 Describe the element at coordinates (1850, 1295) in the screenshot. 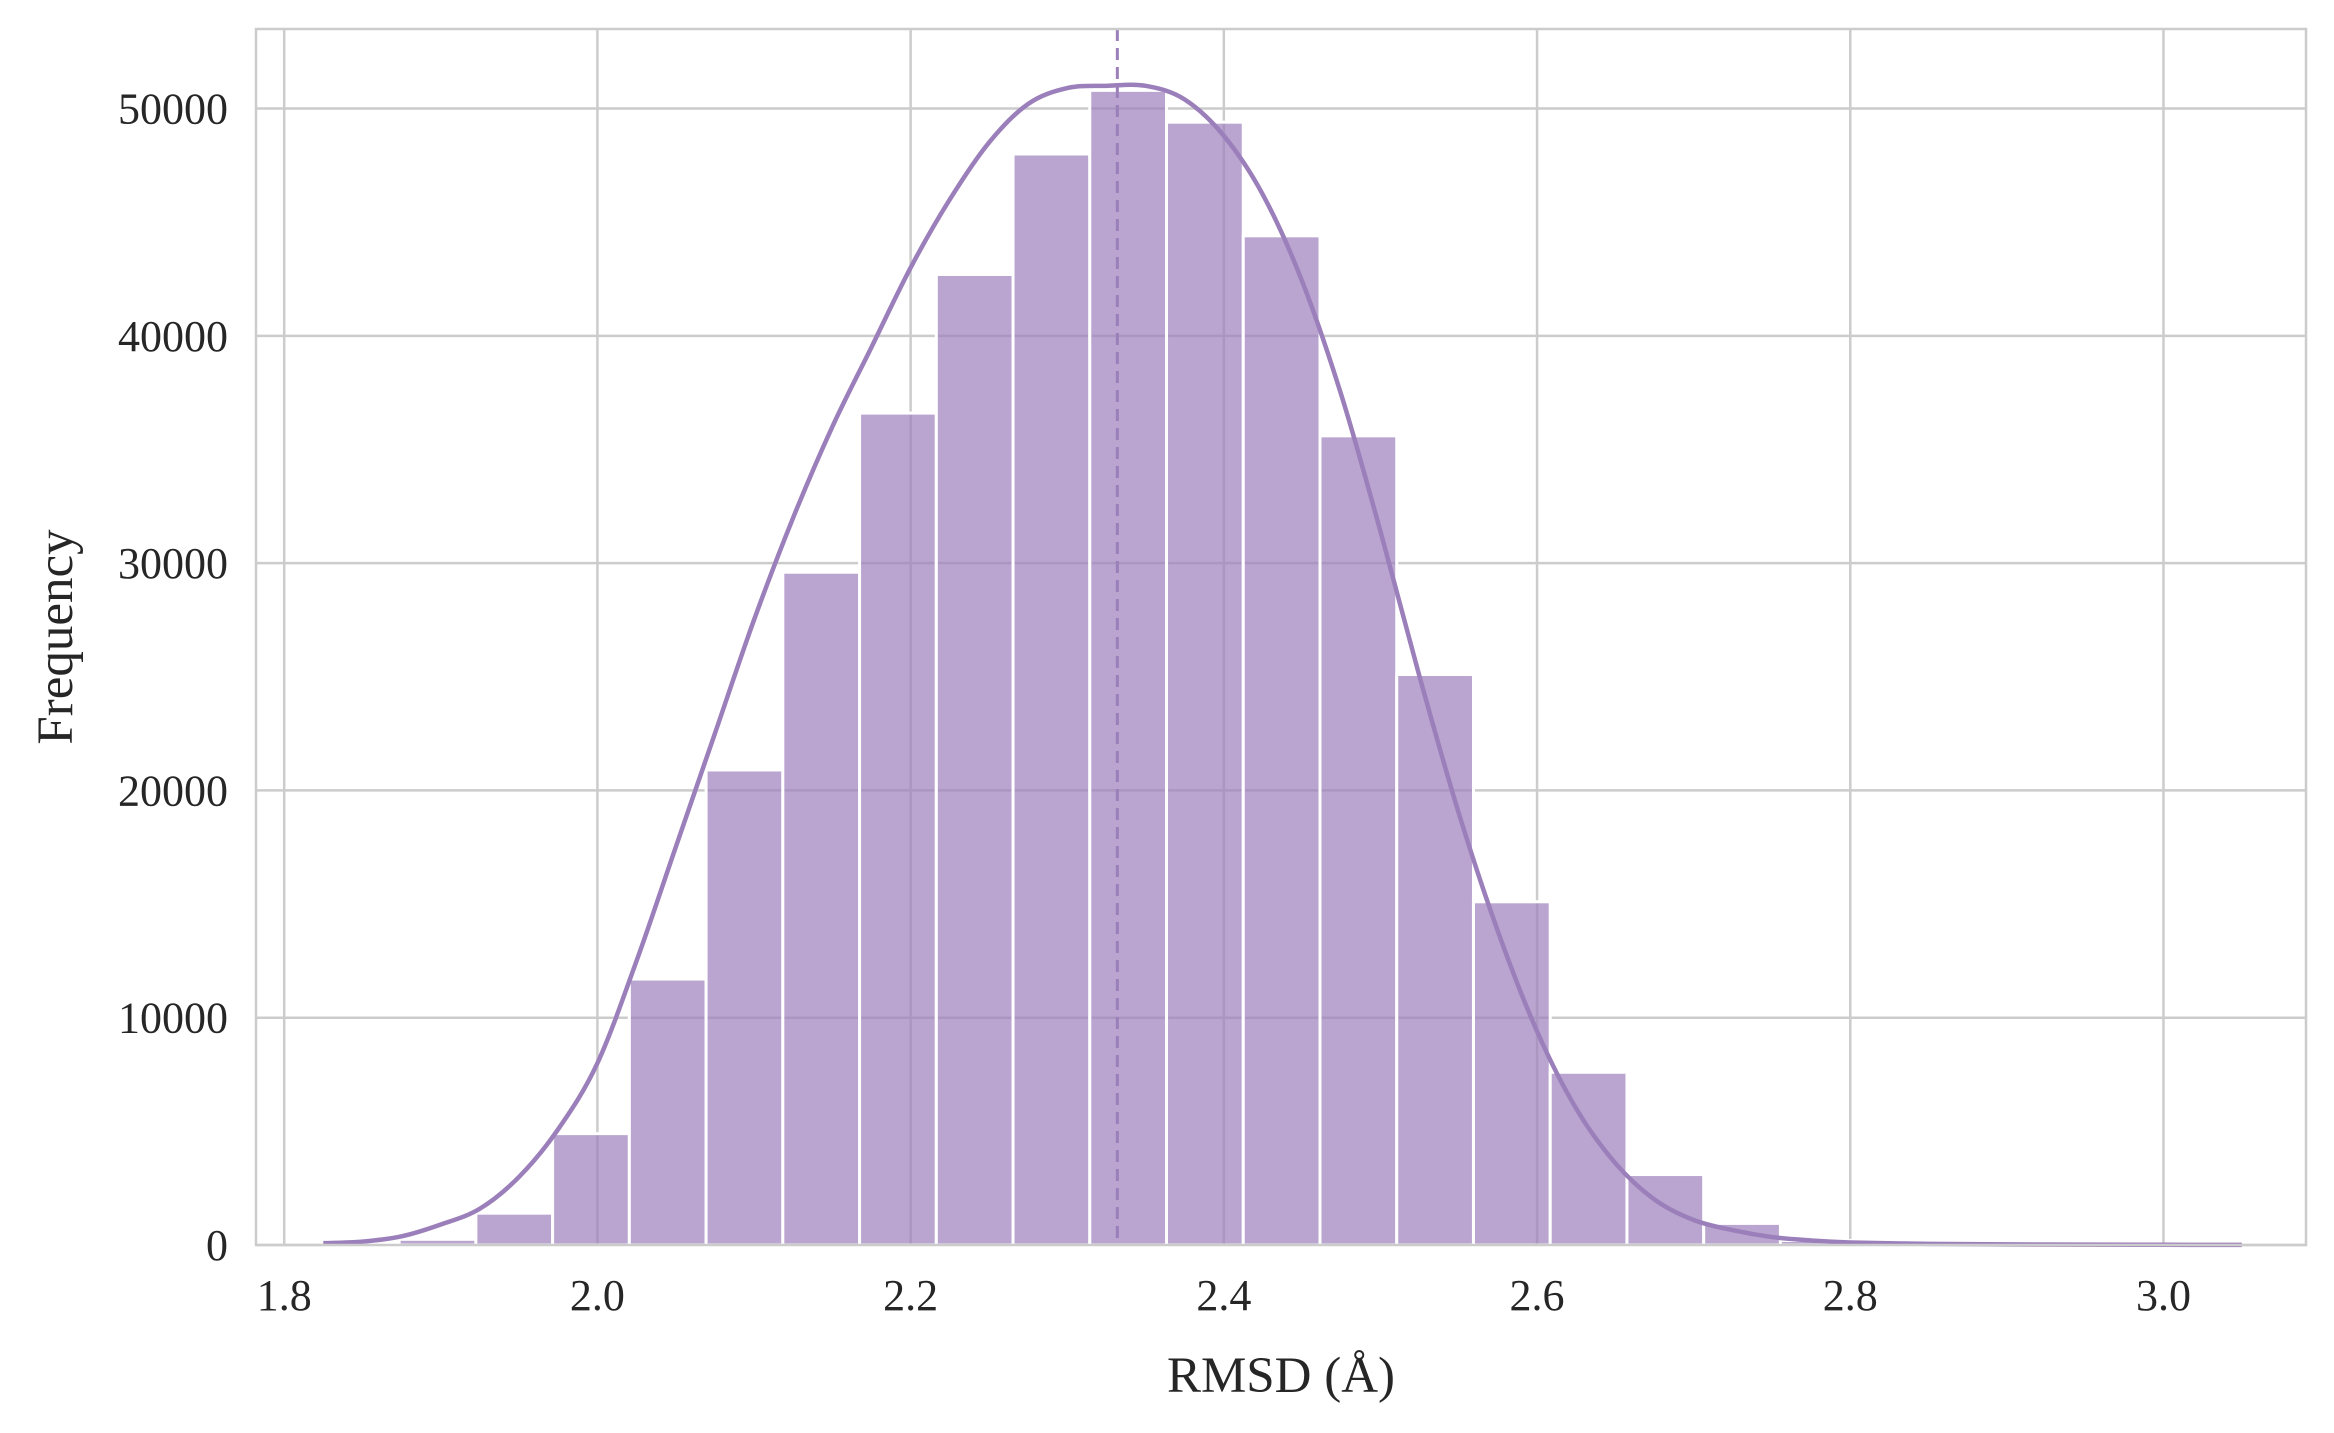

I see `x-tick-label: 2.8` at that location.